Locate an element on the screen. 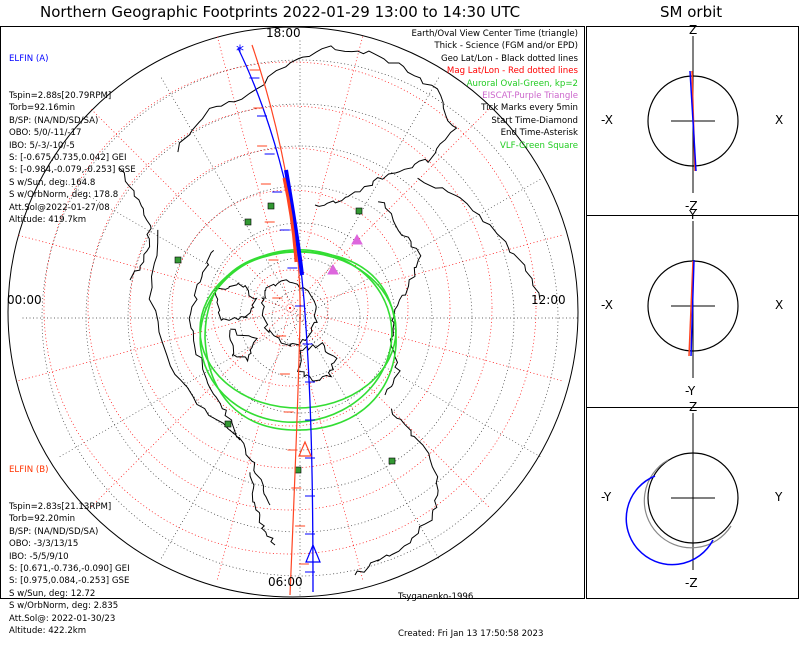 Image resolution: width=800 pixels, height=653 pixels. sm-orbit-a-far is located at coordinates (669, 520).